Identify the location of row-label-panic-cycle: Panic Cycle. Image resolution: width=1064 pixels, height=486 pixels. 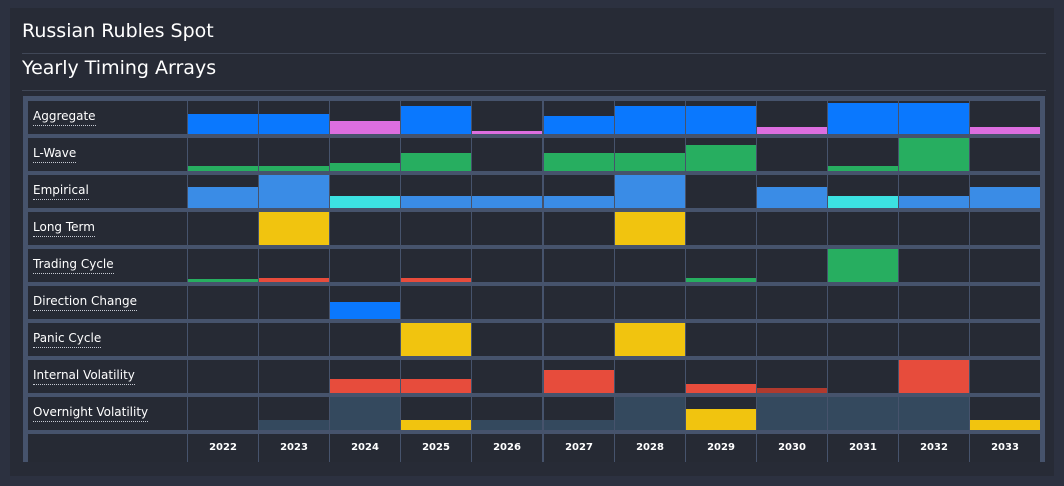
(67, 339).